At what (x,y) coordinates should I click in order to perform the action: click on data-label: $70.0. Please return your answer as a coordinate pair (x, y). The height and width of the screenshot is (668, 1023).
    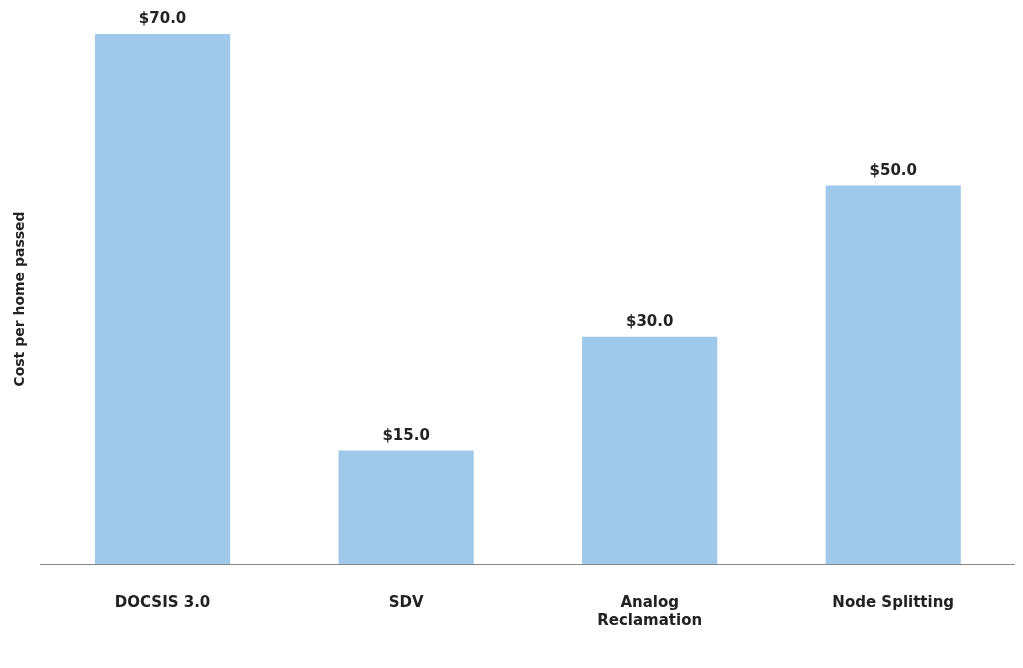
    Looking at the image, I should click on (162, 18).